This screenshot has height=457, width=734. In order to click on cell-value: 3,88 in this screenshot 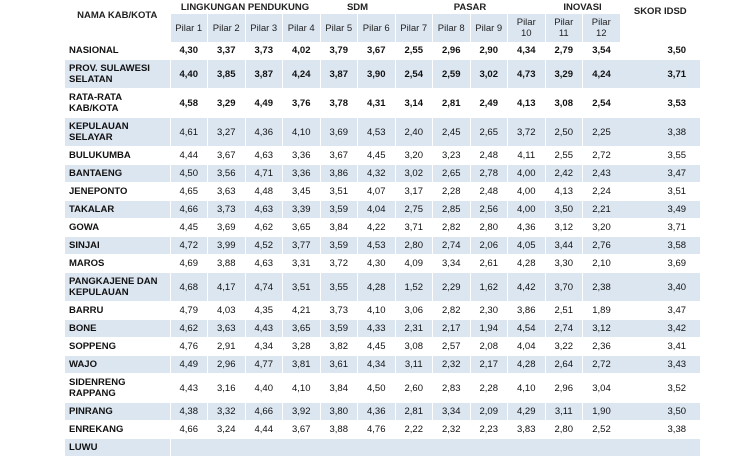, I will do `click(226, 263)`.